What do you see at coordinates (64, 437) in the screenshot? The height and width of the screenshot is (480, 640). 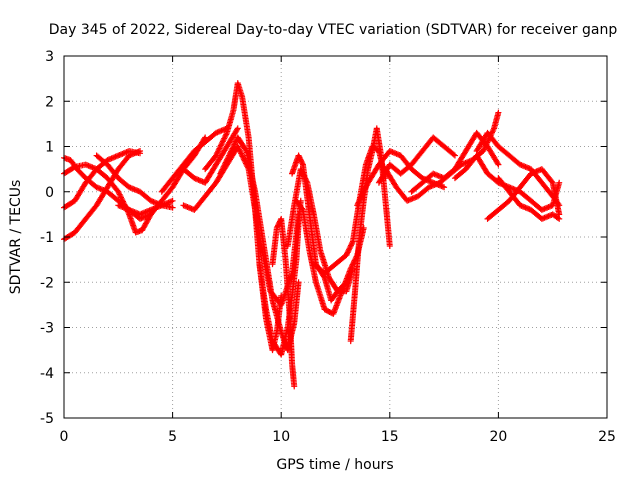 I see `x-tick-label: 0` at bounding box center [64, 437].